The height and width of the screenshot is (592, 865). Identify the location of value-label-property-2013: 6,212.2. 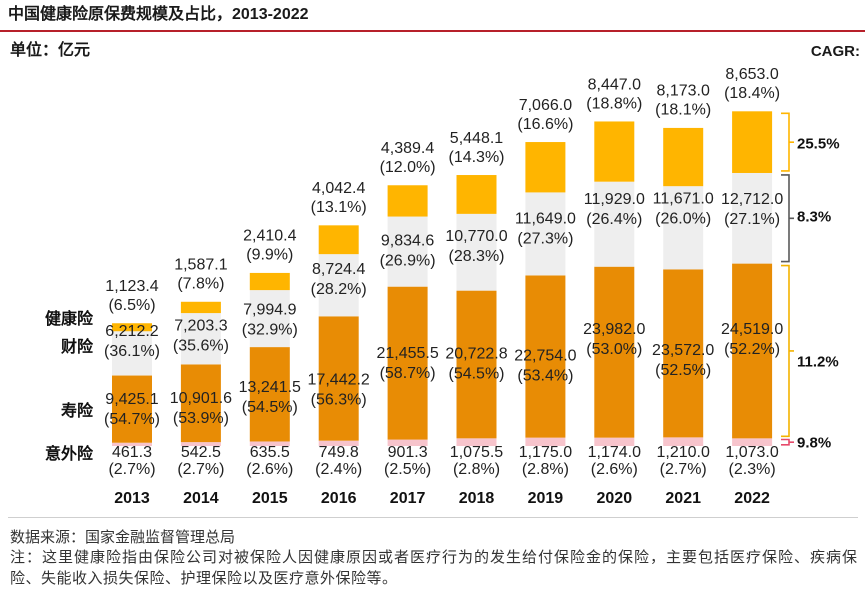
(131, 331).